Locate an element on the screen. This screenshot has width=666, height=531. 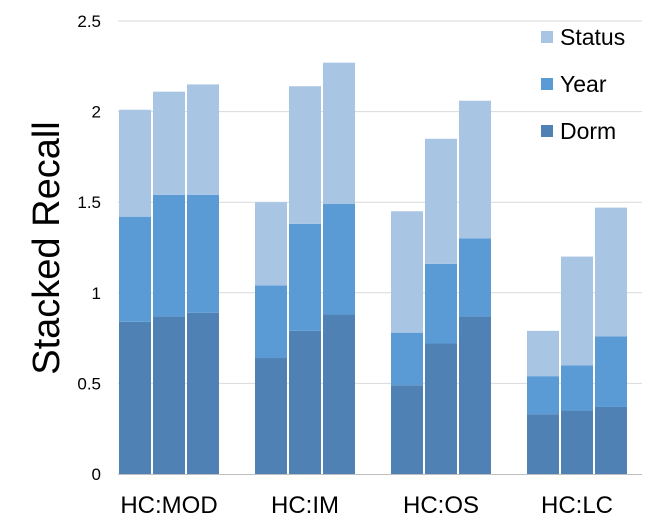
legend-label-year: Year is located at coordinates (583, 84).